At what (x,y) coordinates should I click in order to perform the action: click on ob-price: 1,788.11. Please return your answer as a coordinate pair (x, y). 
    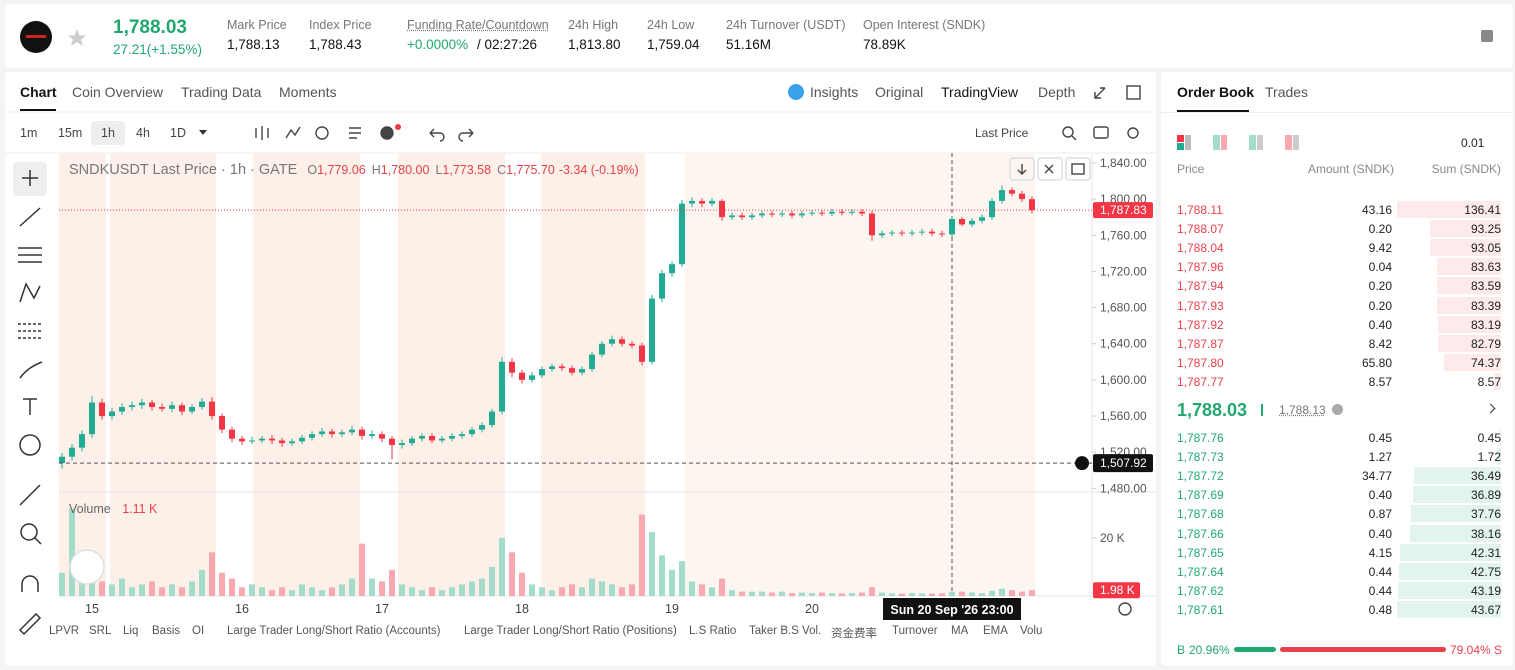
    Looking at the image, I should click on (1200, 210).